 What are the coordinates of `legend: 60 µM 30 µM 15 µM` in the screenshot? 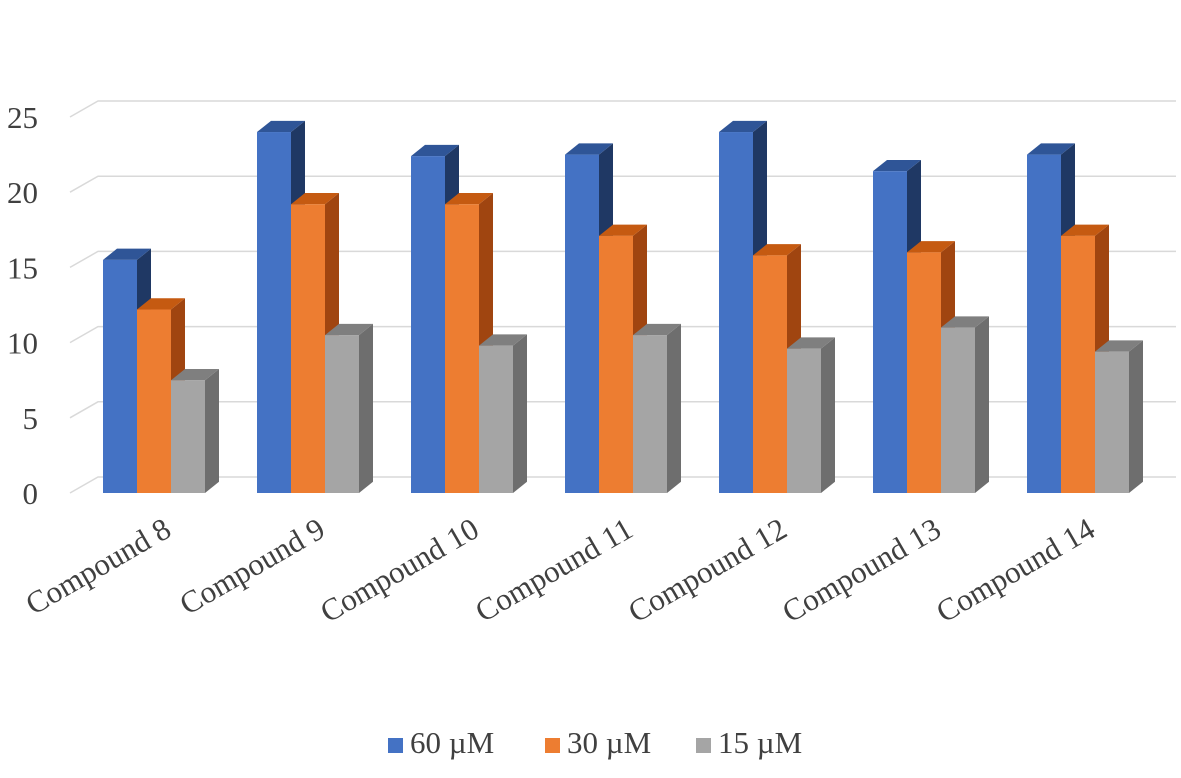 It's located at (595, 742).